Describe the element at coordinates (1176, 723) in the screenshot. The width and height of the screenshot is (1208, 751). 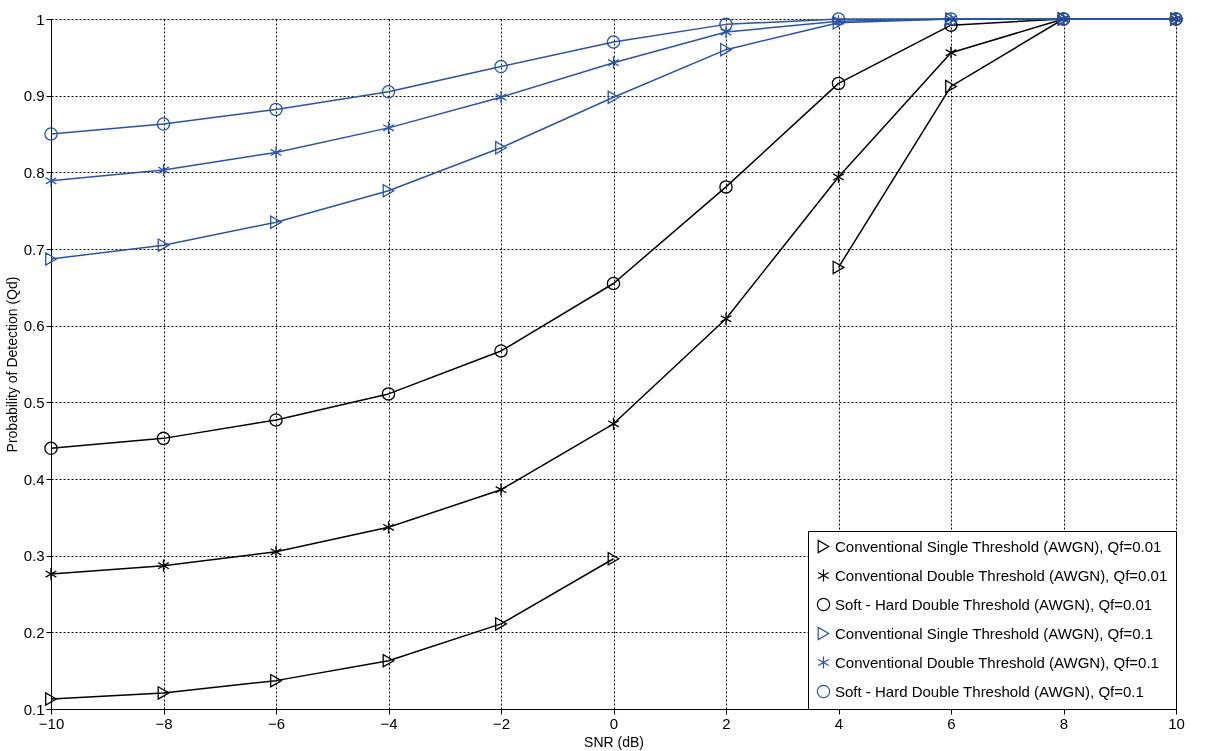
I see `x-tick-label: 10` at that location.